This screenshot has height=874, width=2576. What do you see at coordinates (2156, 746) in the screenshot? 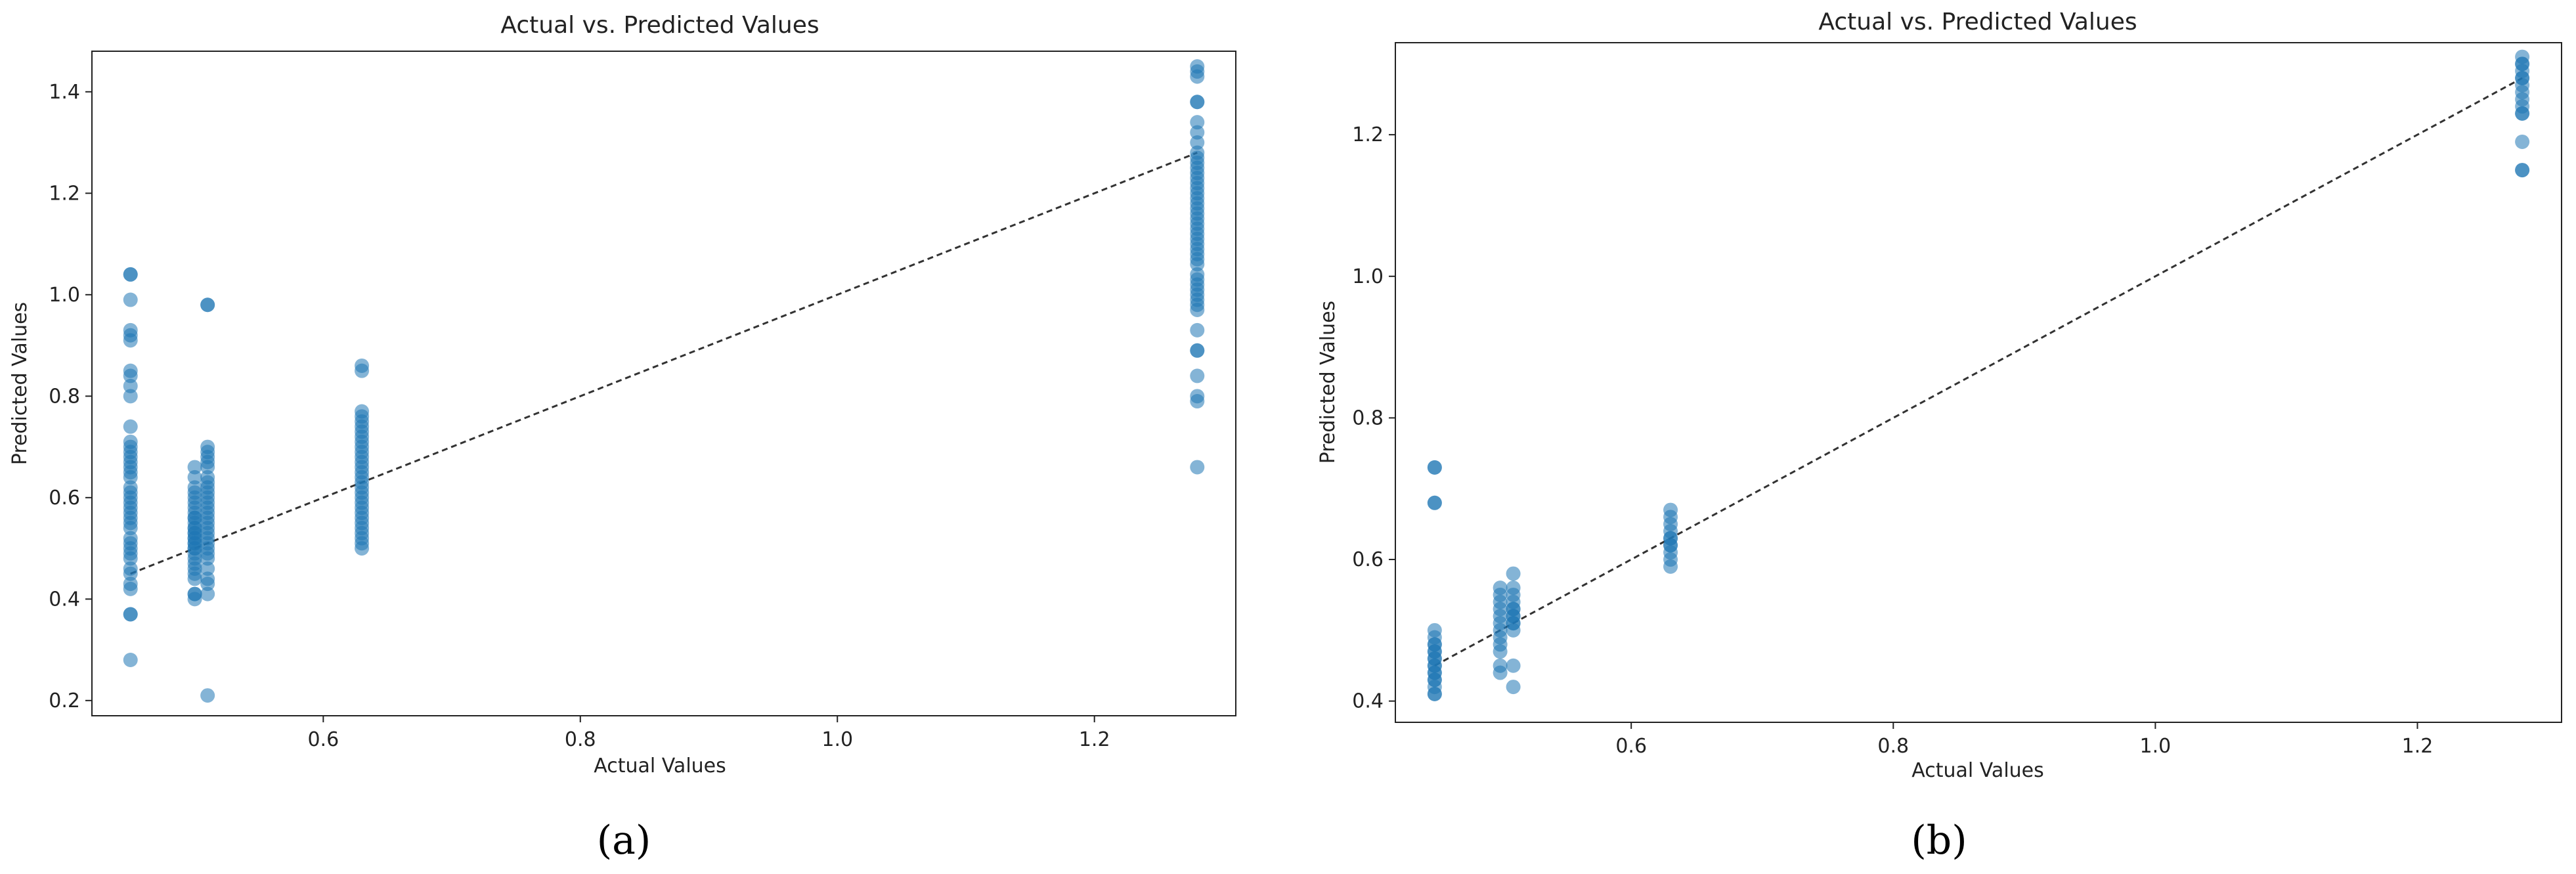
I see `chart-b-x-tick-label: 1.0` at bounding box center [2156, 746].